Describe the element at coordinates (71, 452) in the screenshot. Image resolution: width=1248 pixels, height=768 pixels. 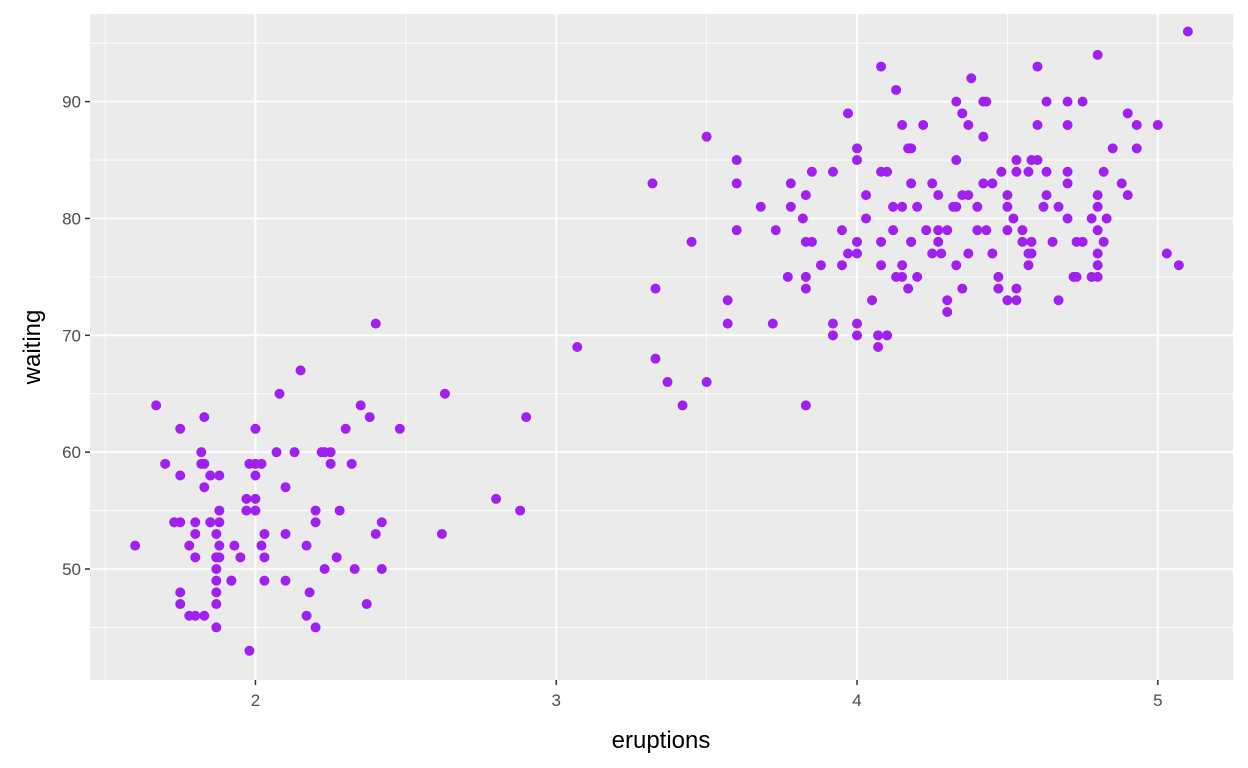
I see `y-tick-label: 60` at that location.